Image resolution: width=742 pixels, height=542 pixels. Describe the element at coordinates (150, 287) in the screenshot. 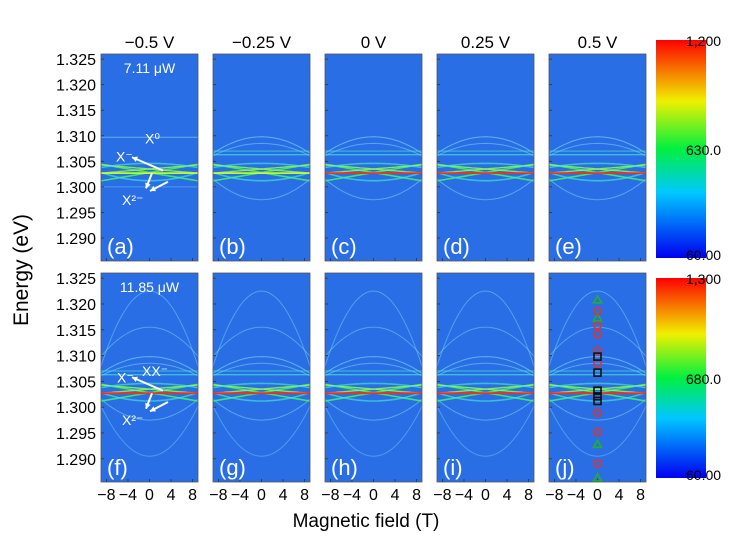

I see `power-label: 11.85 μW` at that location.